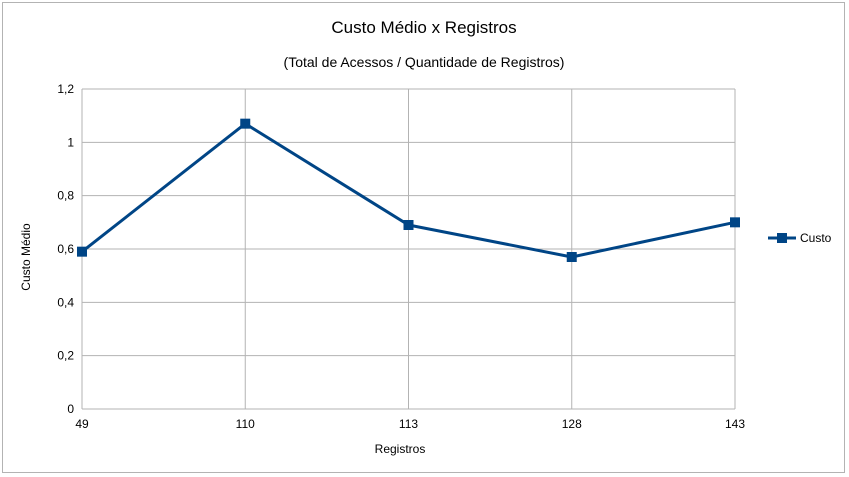 The image size is (849, 477). Describe the element at coordinates (65, 356) in the screenshot. I see `y-tick-label: 0,2` at that location.